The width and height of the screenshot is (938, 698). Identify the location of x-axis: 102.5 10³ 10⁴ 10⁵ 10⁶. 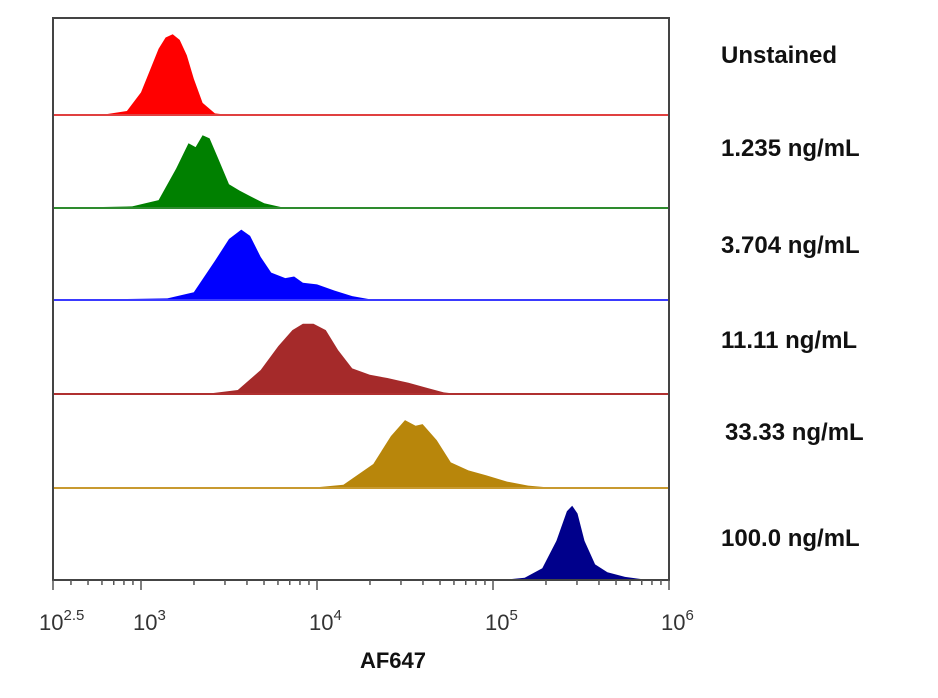
(366, 607).